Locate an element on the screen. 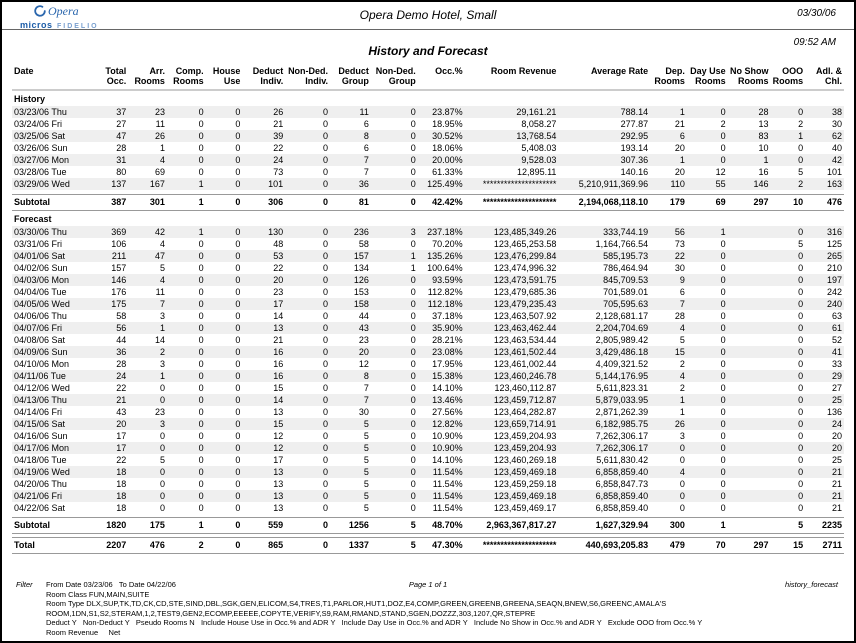 The width and height of the screenshot is (856, 643). cell: 13 is located at coordinates (278, 471).